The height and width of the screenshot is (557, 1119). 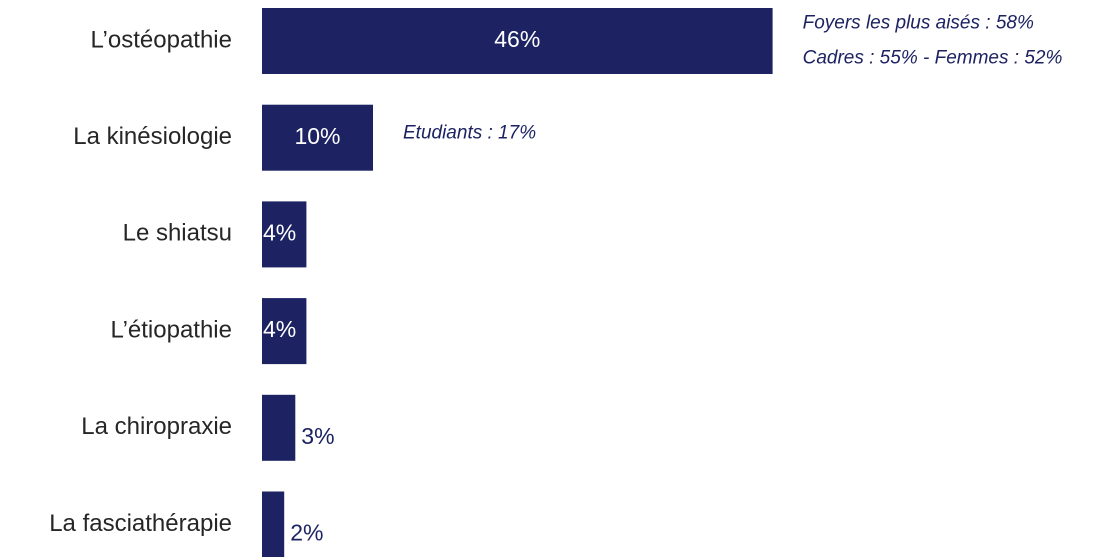 I want to click on value-label: 10%, so click(x=317, y=136).